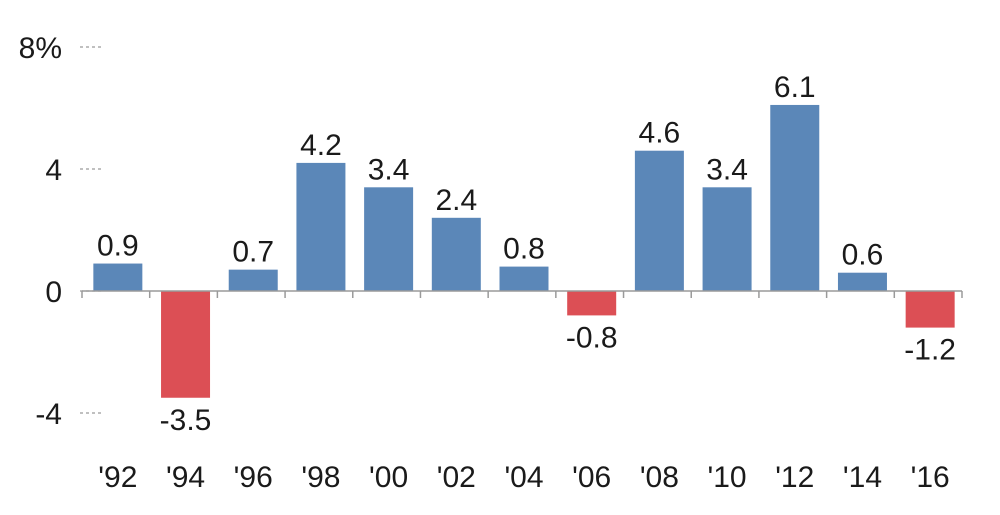 This screenshot has height=515, width=1000. Describe the element at coordinates (591, 477) in the screenshot. I see `x-tick-label: '06` at that location.